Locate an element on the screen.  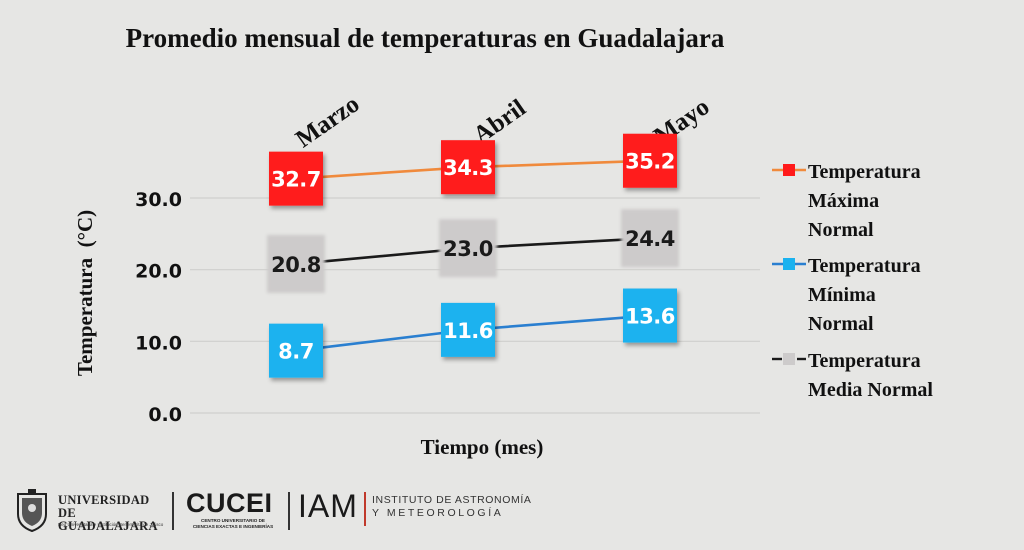
data-point: 35.2 is located at coordinates (650, 160).